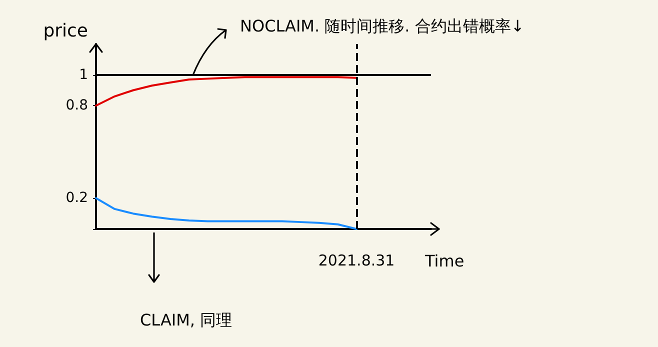  What do you see at coordinates (77, 198) in the screenshot?
I see `y-tick-label: 0.2` at bounding box center [77, 198].